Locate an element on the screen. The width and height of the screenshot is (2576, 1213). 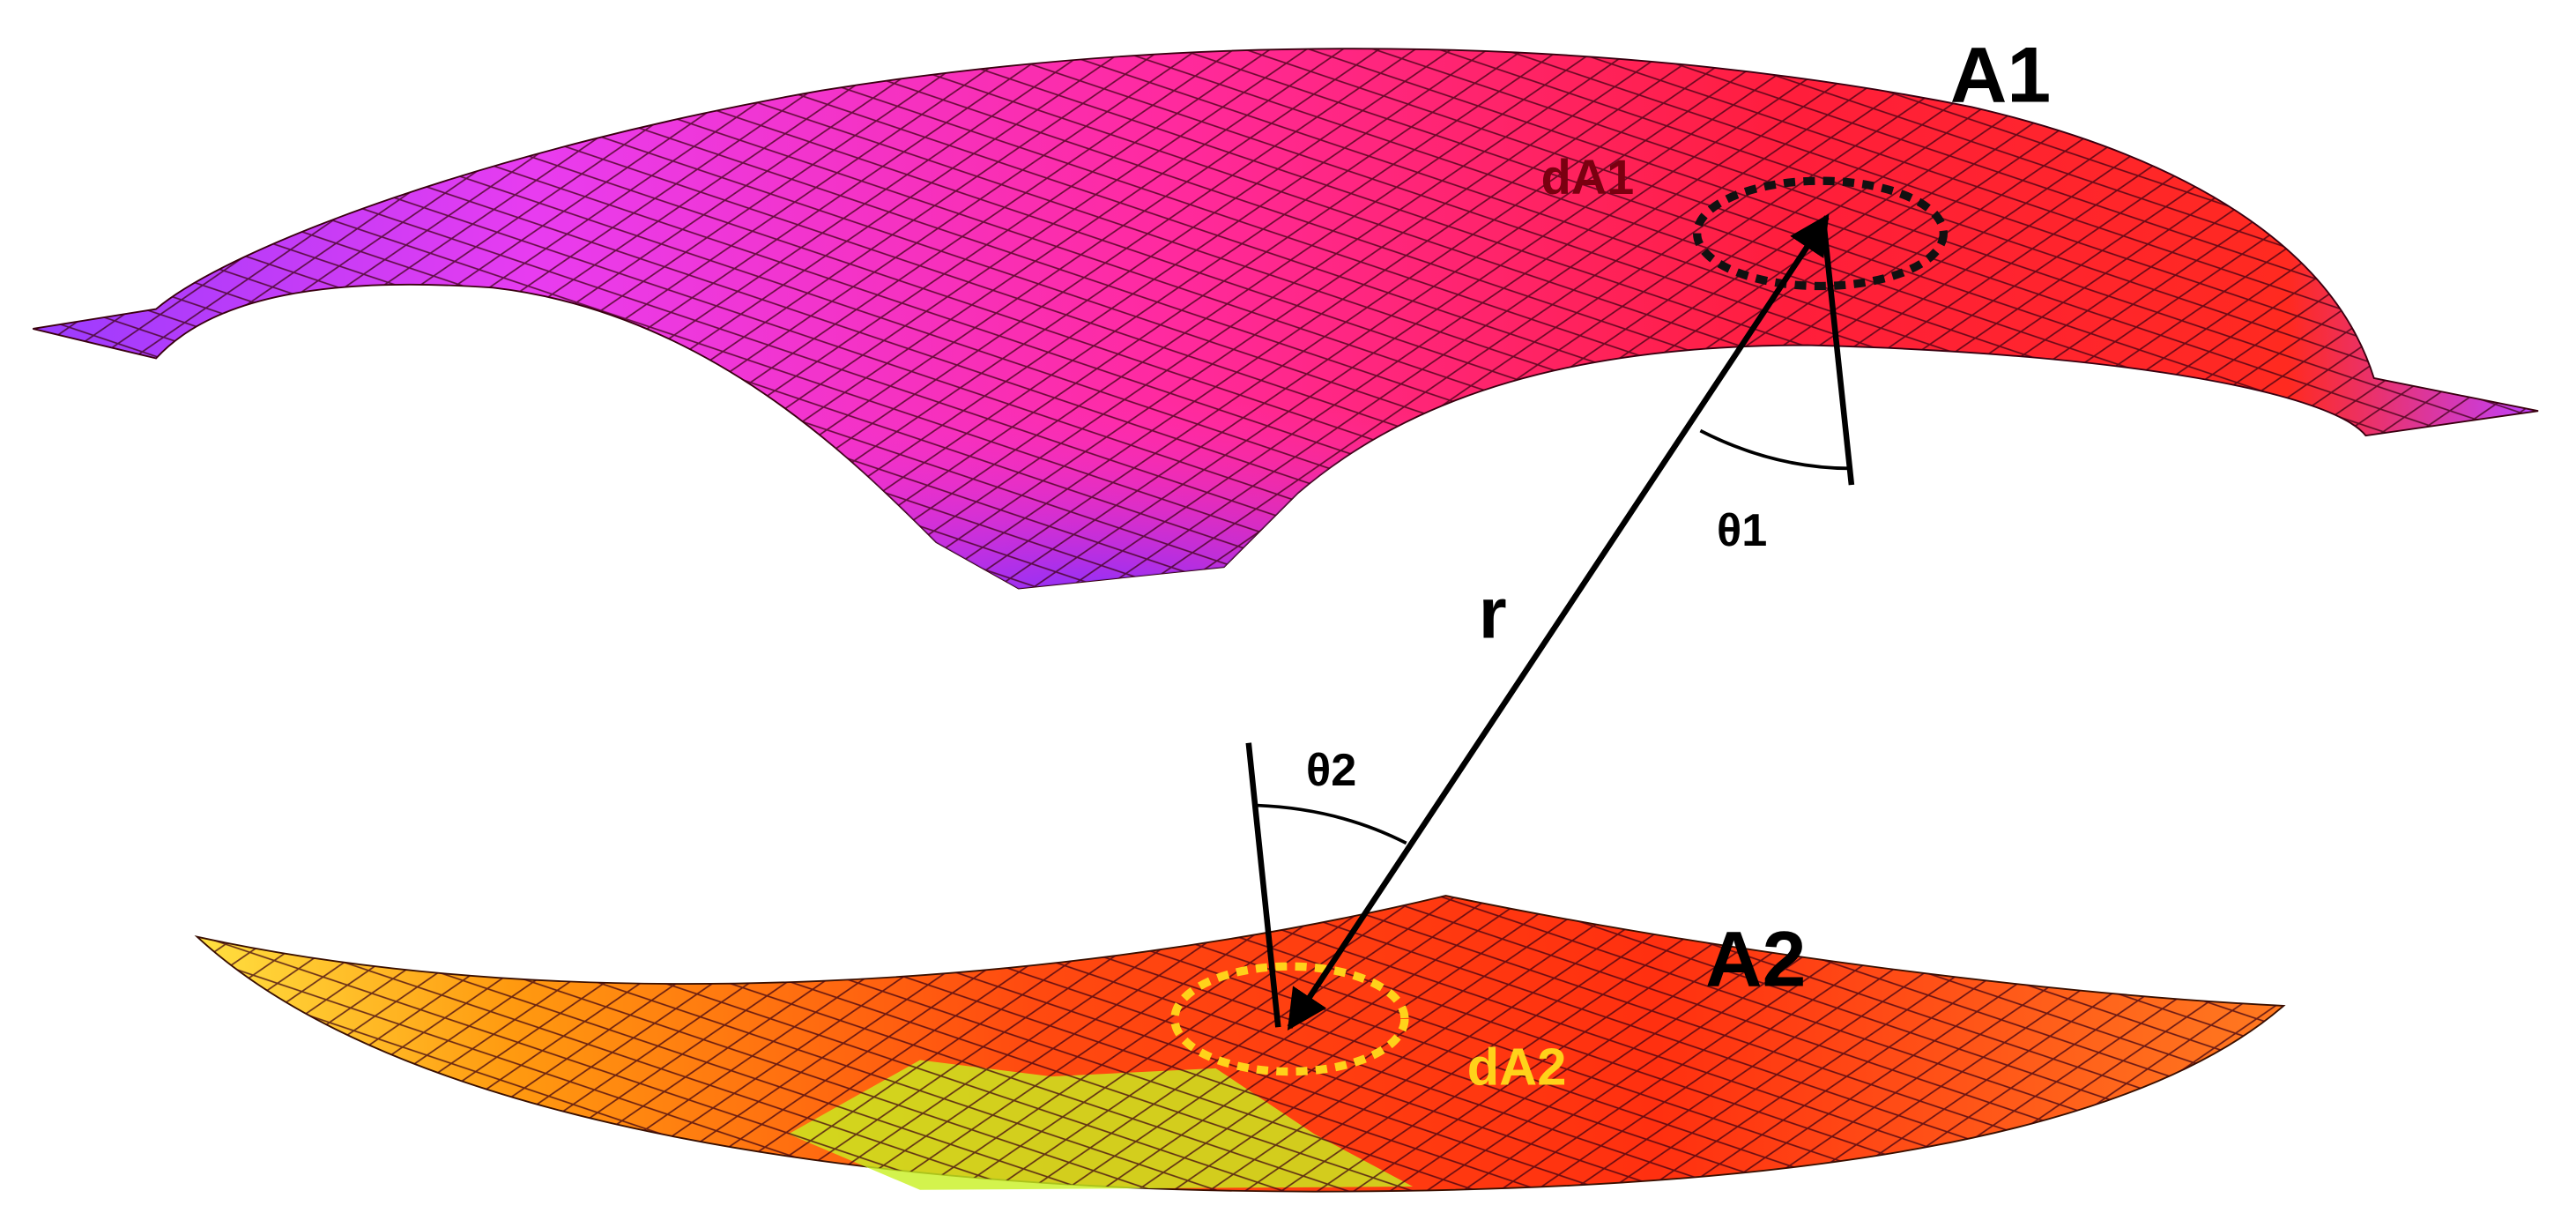
label-a2: A2 is located at coordinates (1755, 959).